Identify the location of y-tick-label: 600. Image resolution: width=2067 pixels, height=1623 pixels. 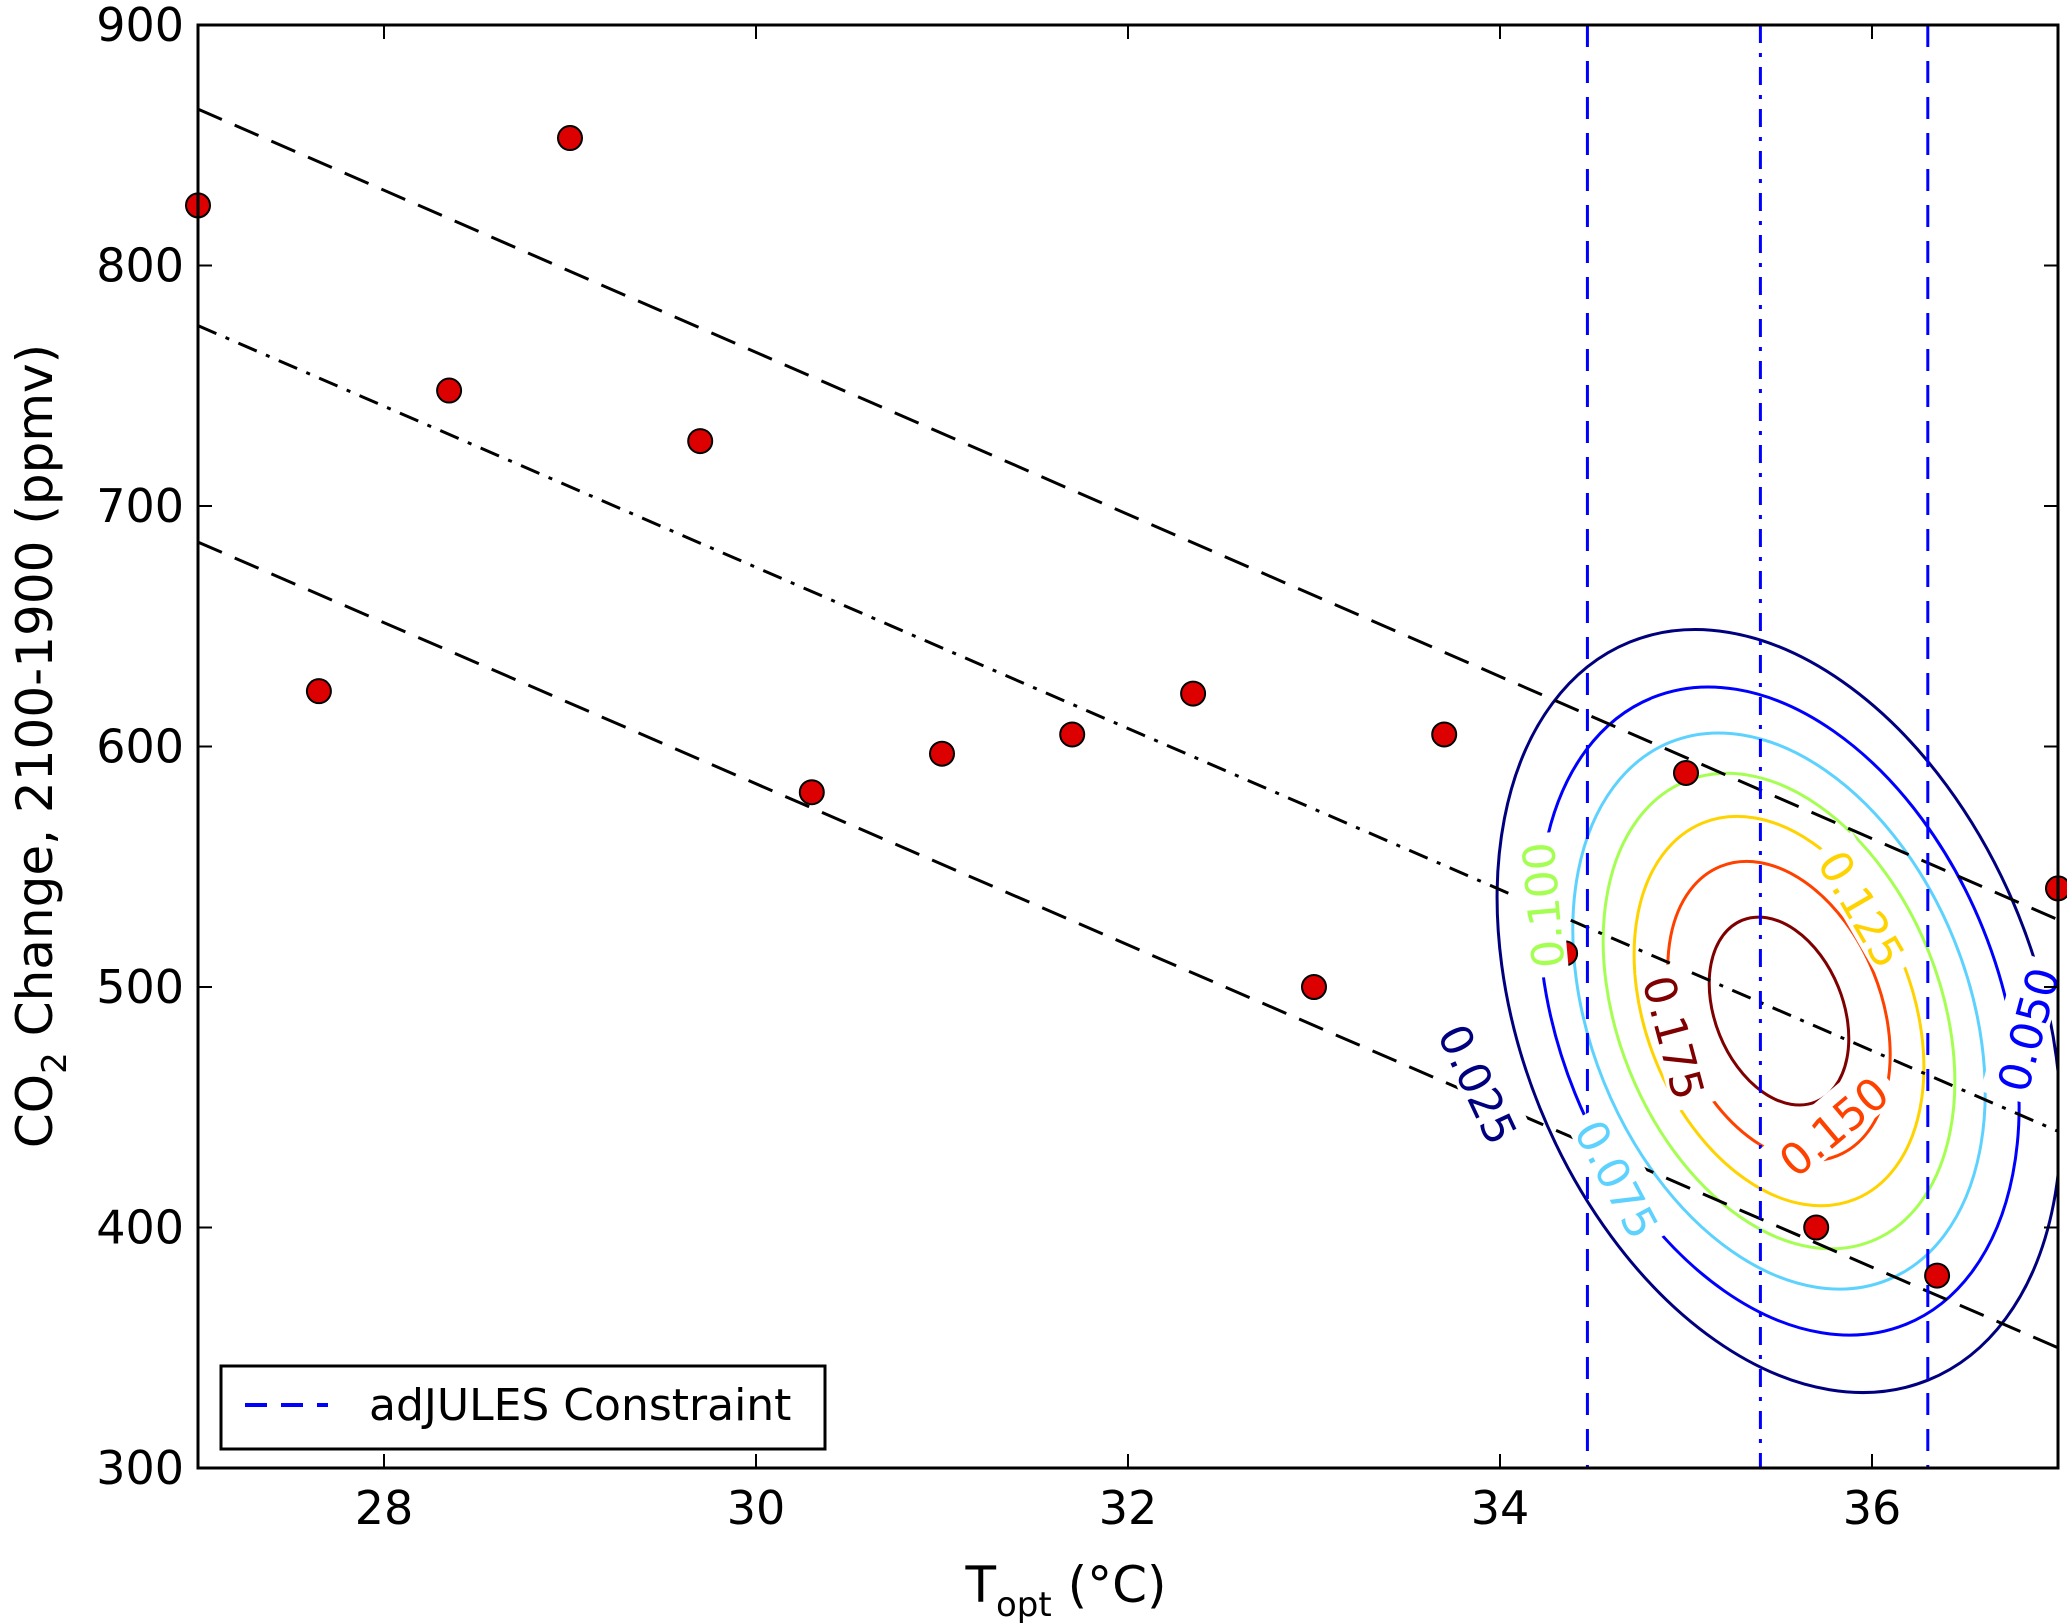
(140, 747).